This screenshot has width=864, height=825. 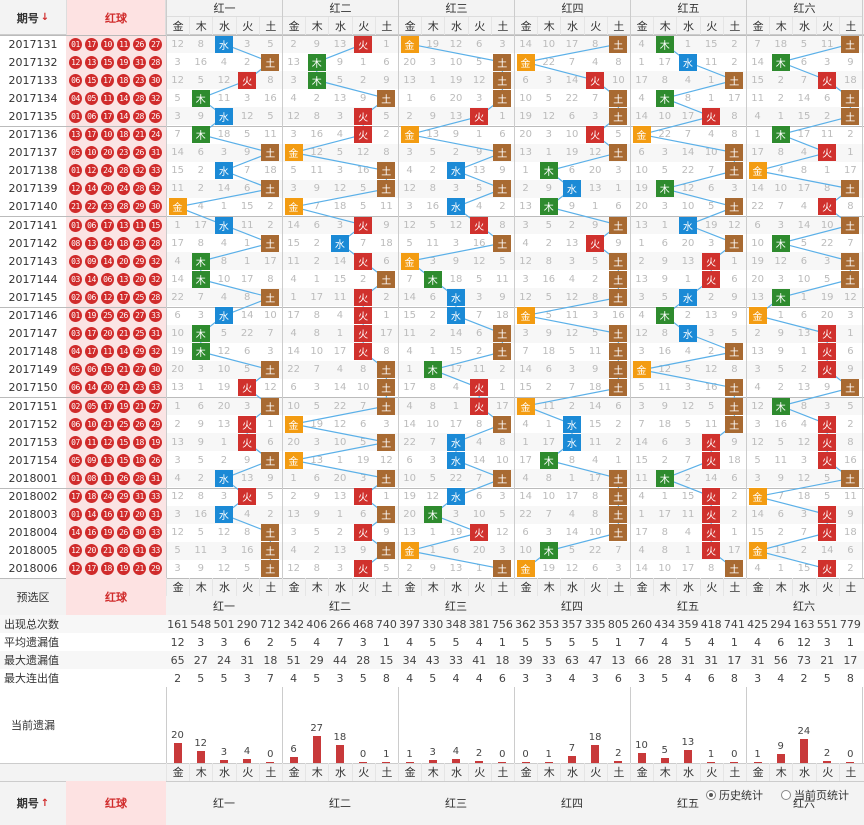 I want to click on red-ball: 05, so click(x=75, y=460).